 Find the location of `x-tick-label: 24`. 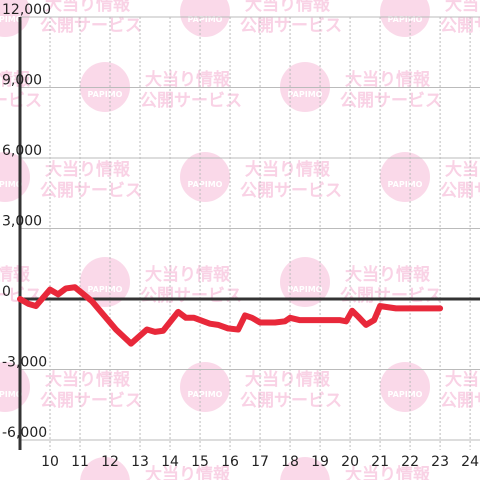

x-tick-label: 24 is located at coordinates (470, 462).